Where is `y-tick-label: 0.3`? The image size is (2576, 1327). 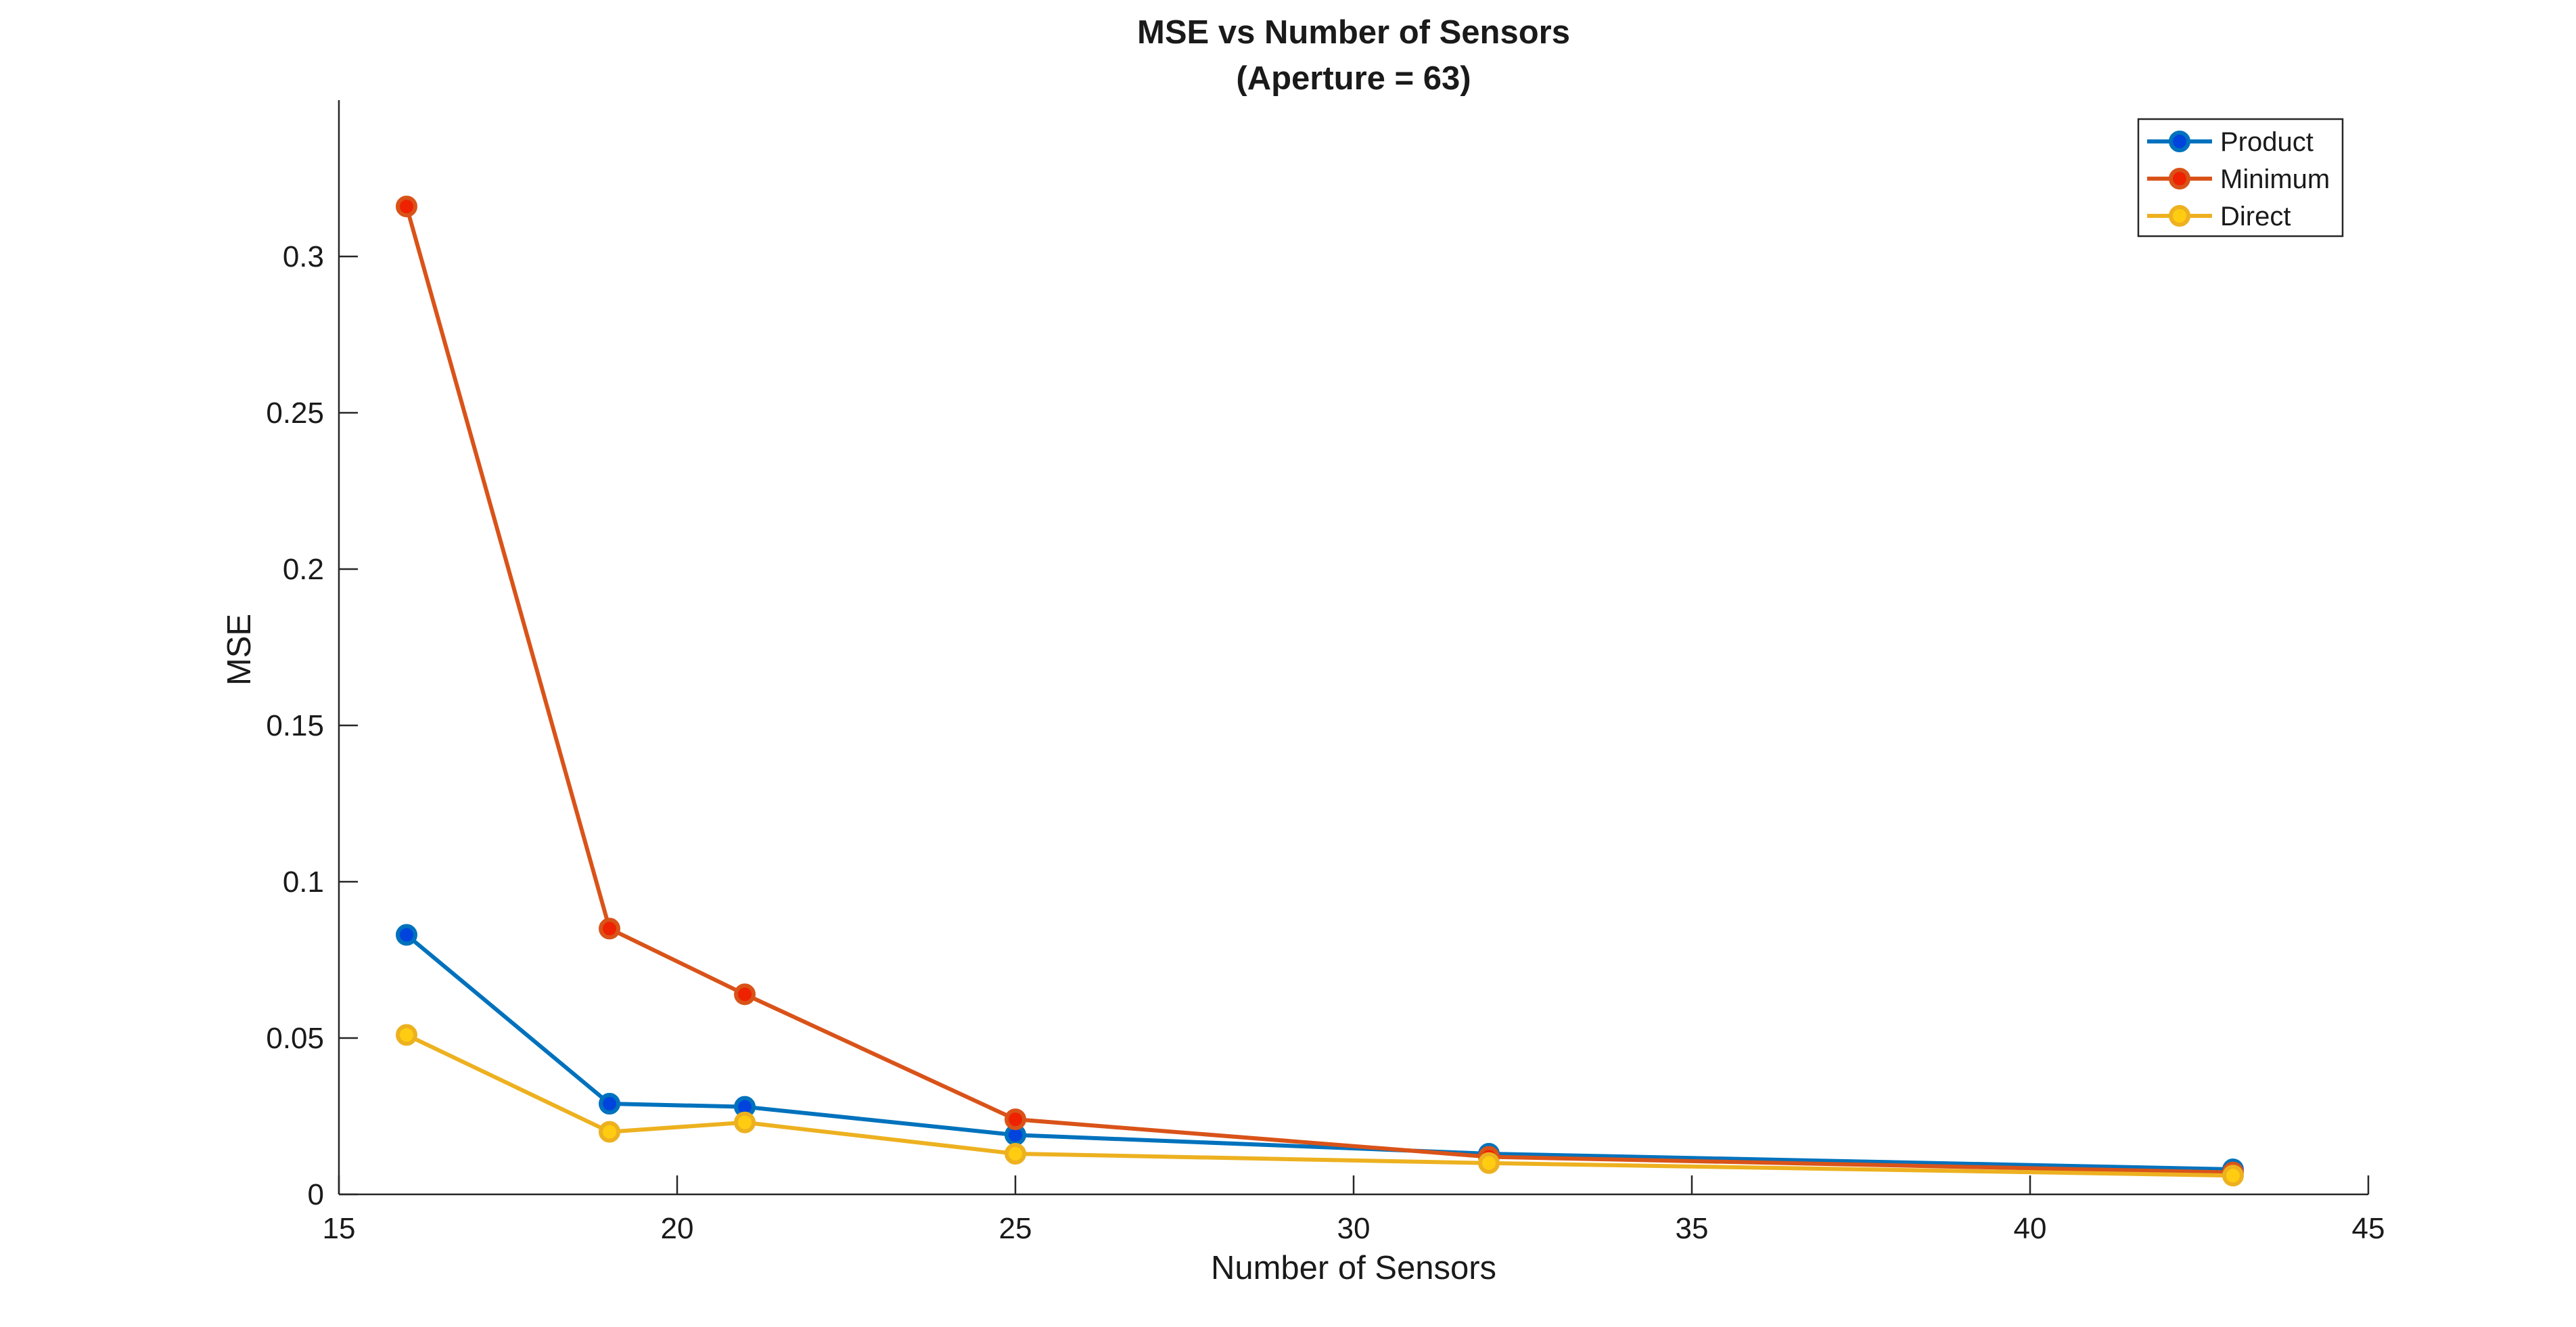 y-tick-label: 0.3 is located at coordinates (303, 256).